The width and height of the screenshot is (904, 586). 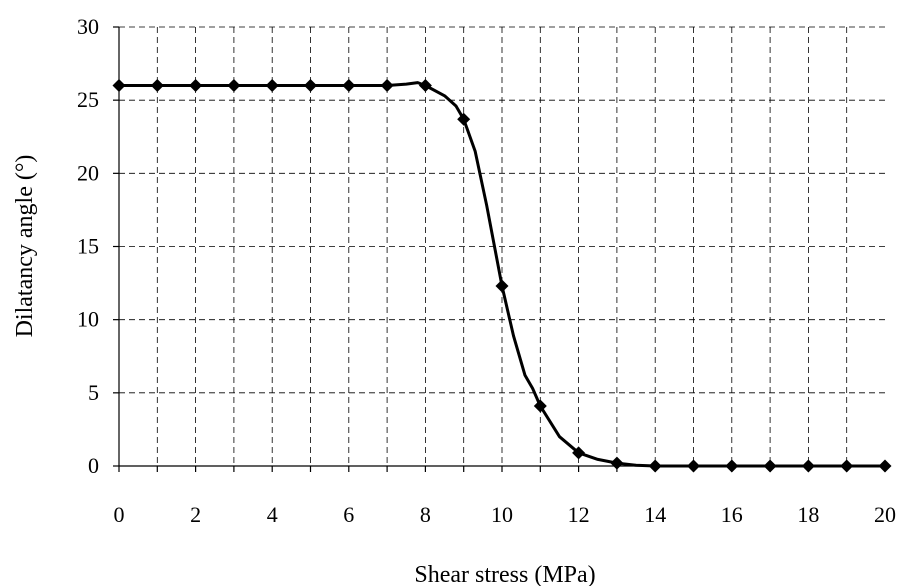 What do you see at coordinates (272, 514) in the screenshot?
I see `x-tick-label: 4` at bounding box center [272, 514].